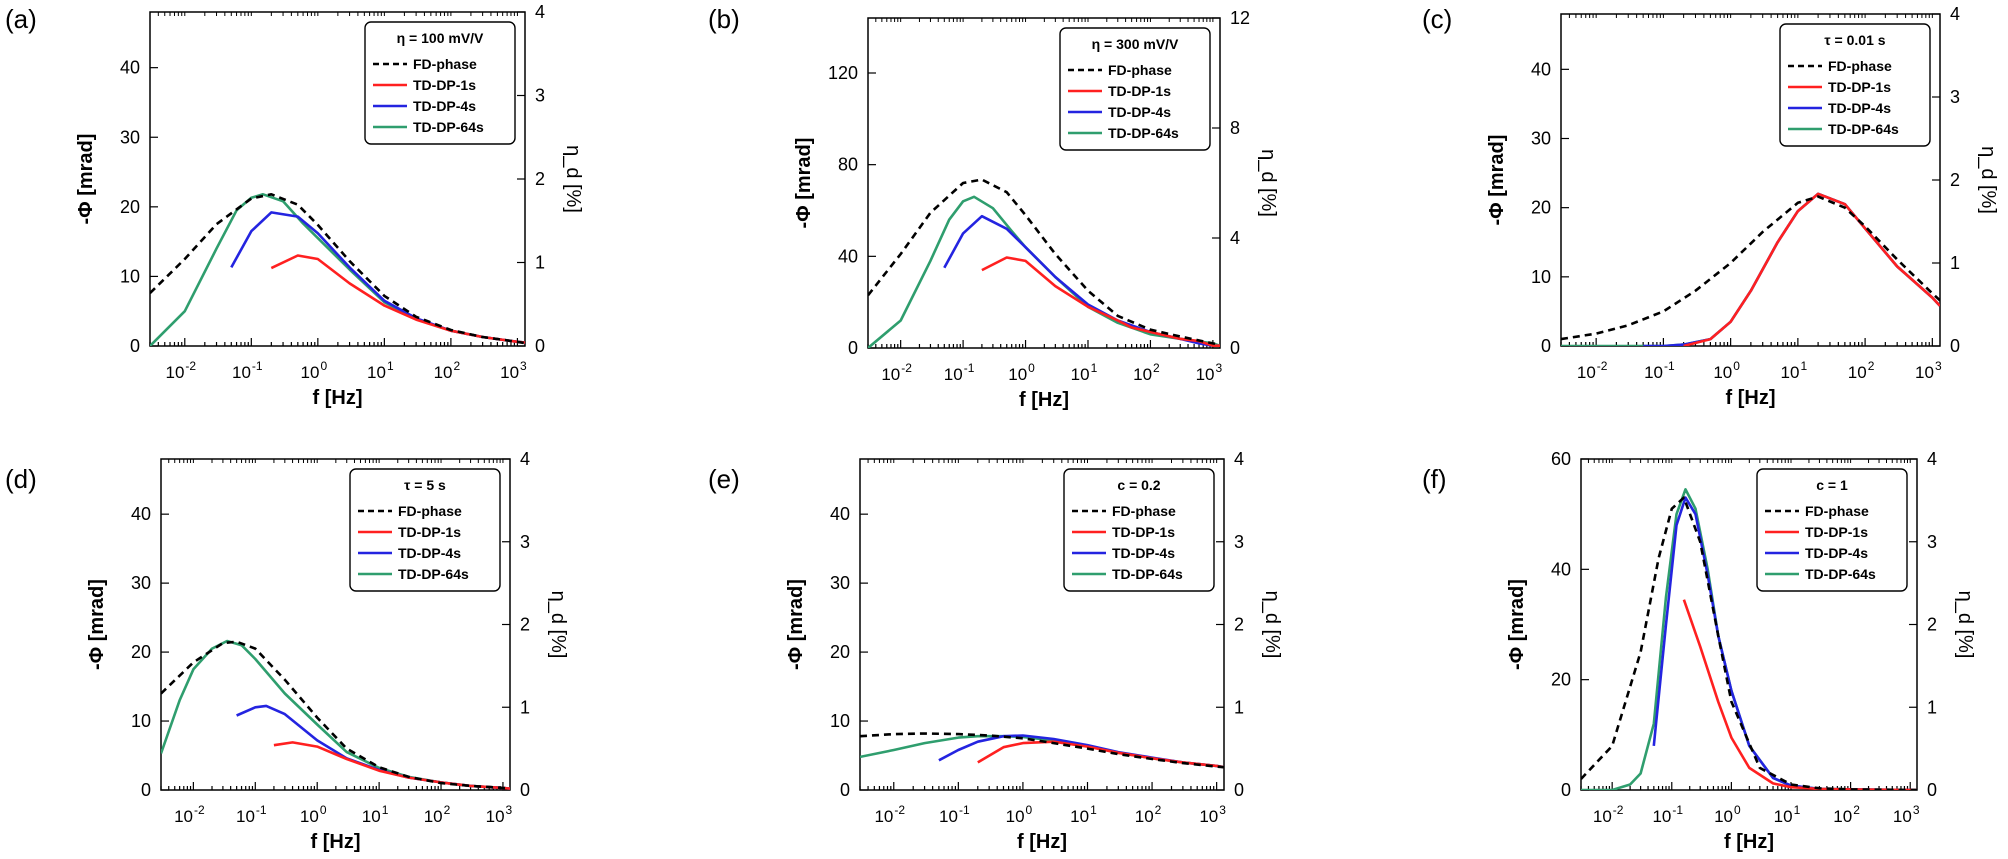  What do you see at coordinates (373, 747) in the screenshot?
I see `series-line-td-dp-4s` at bounding box center [373, 747].